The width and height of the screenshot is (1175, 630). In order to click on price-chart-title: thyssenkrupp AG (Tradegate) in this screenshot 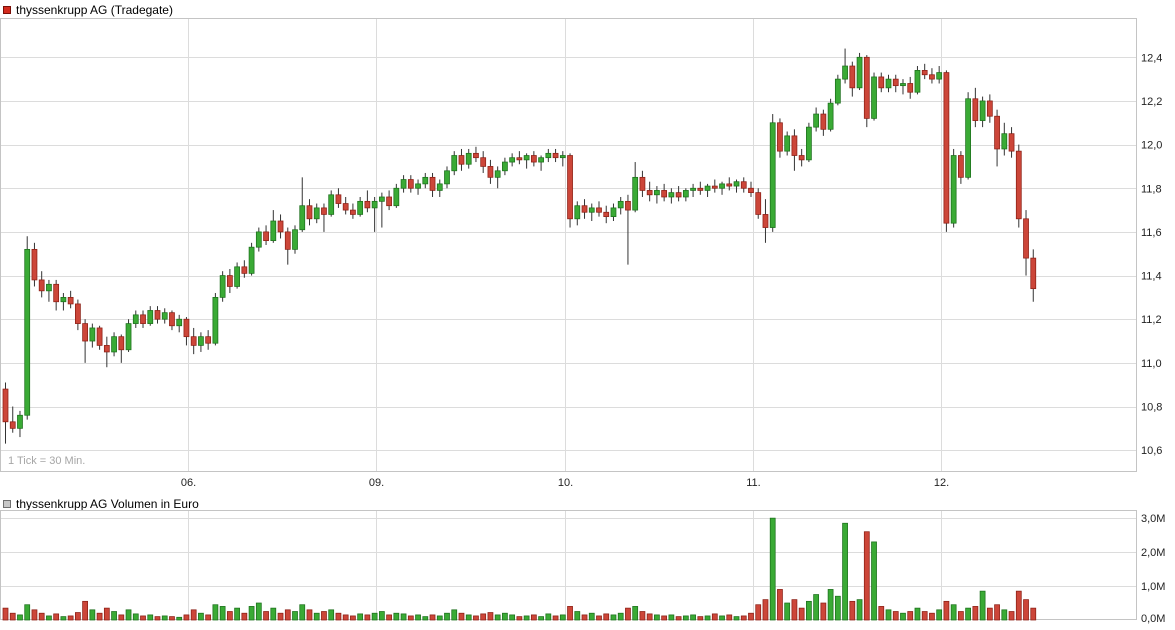, I will do `click(94, 10)`.